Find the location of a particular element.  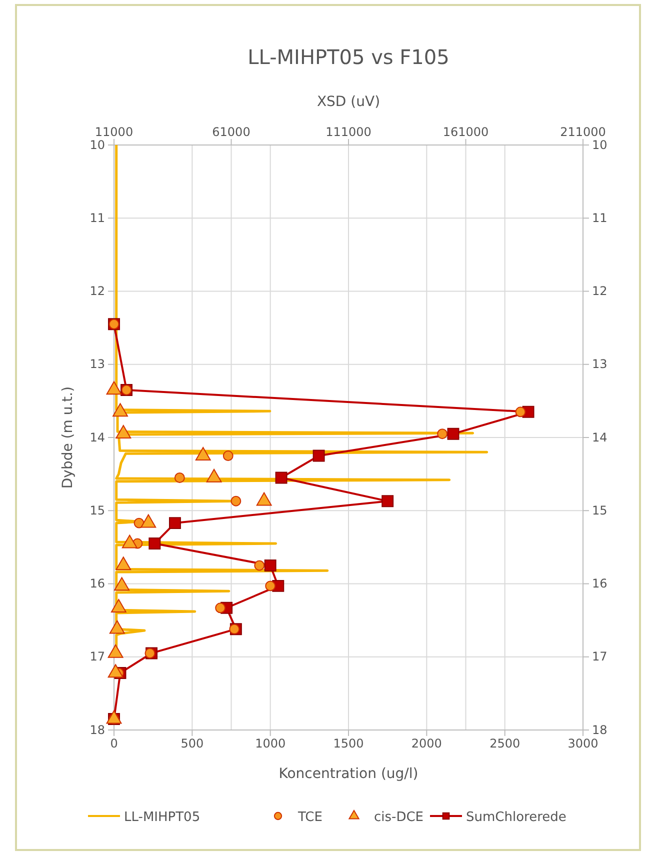

legend-label: cis-DCE is located at coordinates (399, 817).